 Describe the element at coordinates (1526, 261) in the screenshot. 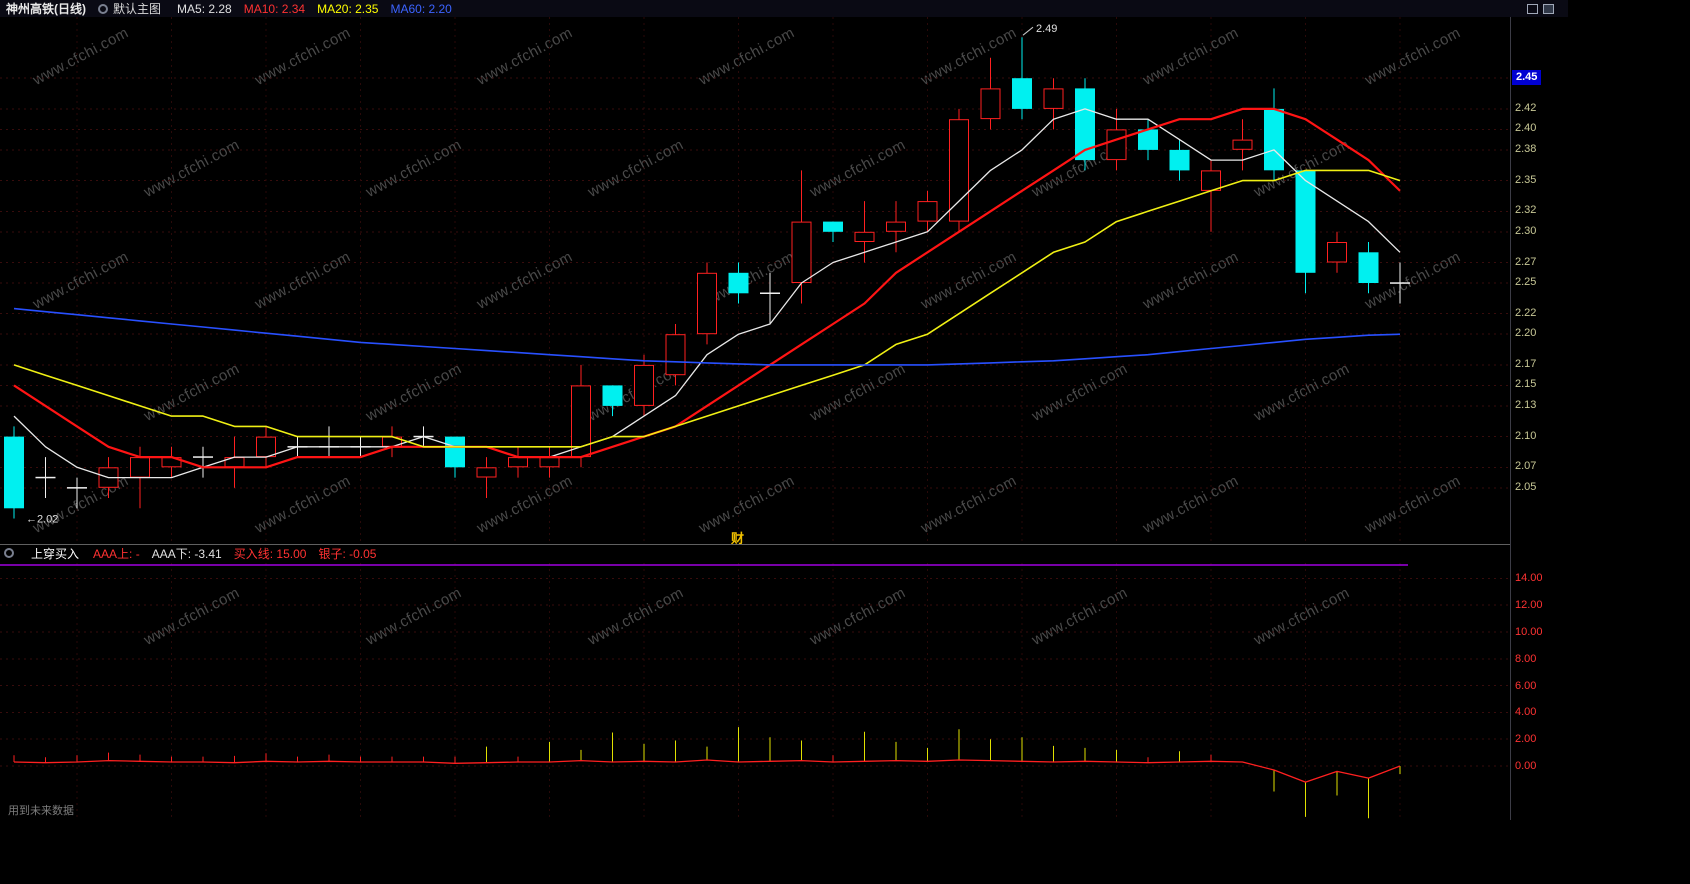

I see `price-axis-label: 2.27` at that location.